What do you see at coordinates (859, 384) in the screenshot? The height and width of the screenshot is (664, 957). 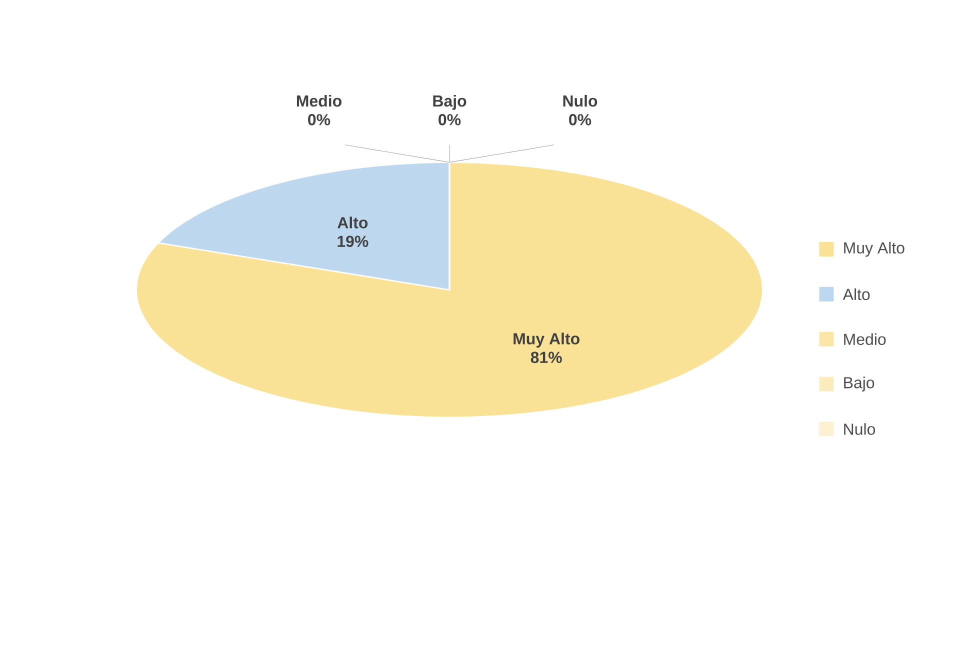 I see `legend-label: Bajo` at bounding box center [859, 384].